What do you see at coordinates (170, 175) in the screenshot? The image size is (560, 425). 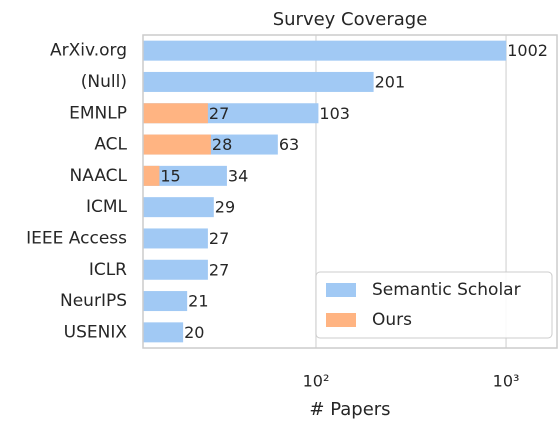 I see `value-label: 15` at bounding box center [170, 175].